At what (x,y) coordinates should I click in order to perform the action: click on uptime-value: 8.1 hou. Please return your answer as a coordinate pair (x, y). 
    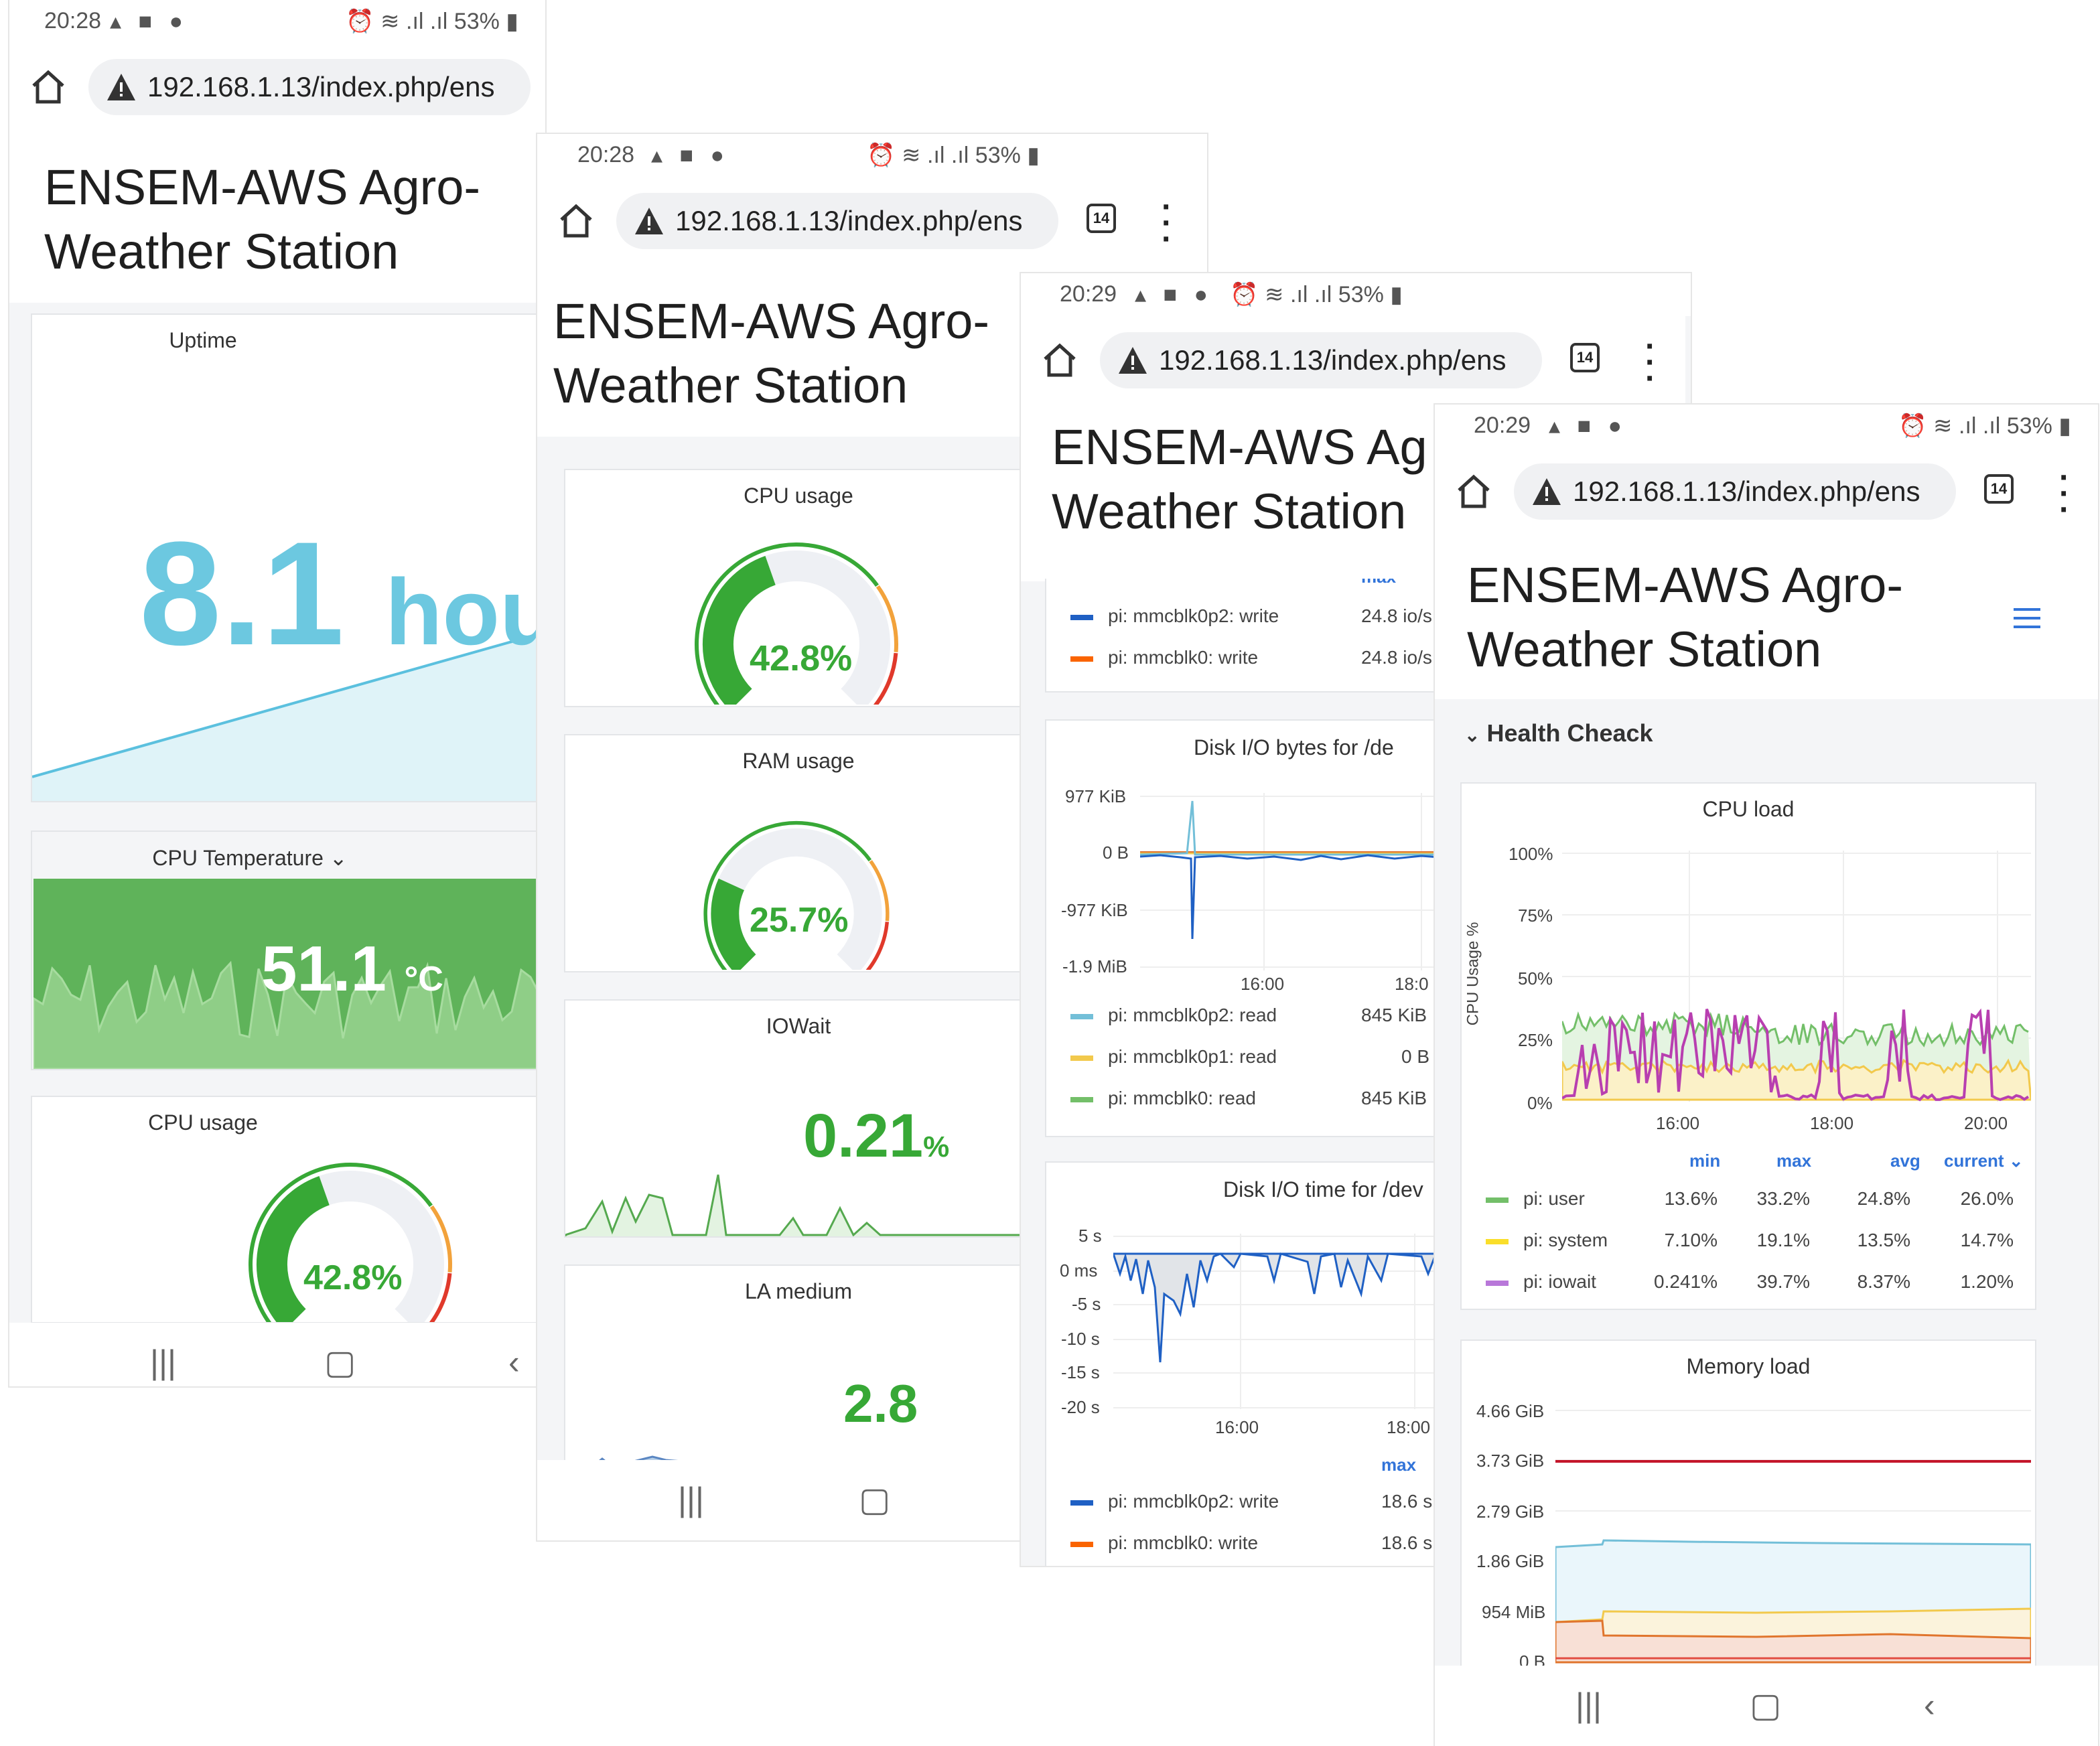
    Looking at the image, I should click on (342, 593).